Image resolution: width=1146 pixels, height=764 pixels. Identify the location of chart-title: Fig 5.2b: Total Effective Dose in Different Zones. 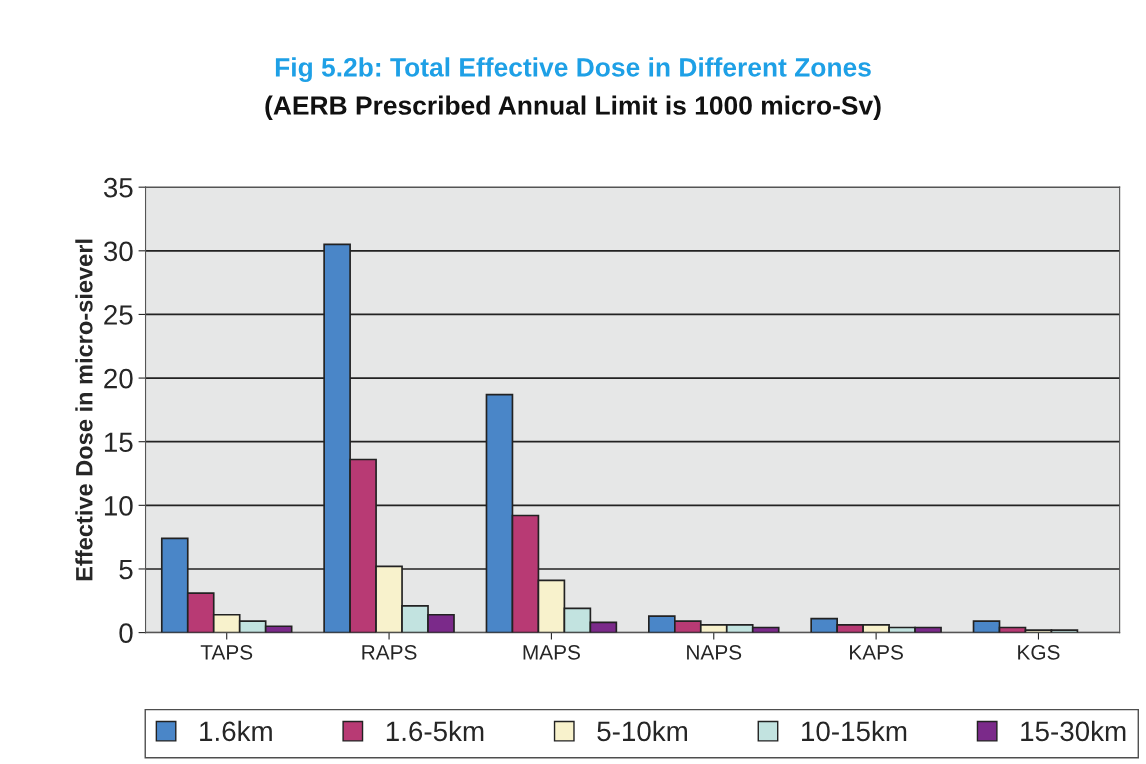
(573, 69).